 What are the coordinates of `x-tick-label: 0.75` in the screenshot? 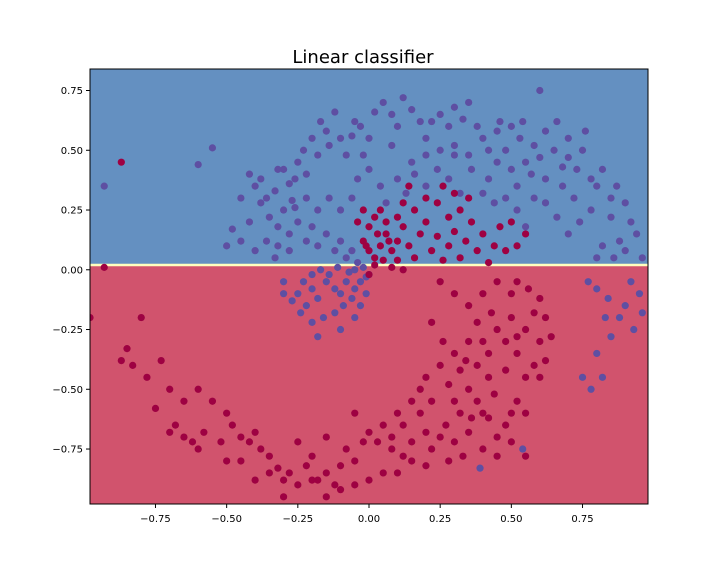 It's located at (582, 519).